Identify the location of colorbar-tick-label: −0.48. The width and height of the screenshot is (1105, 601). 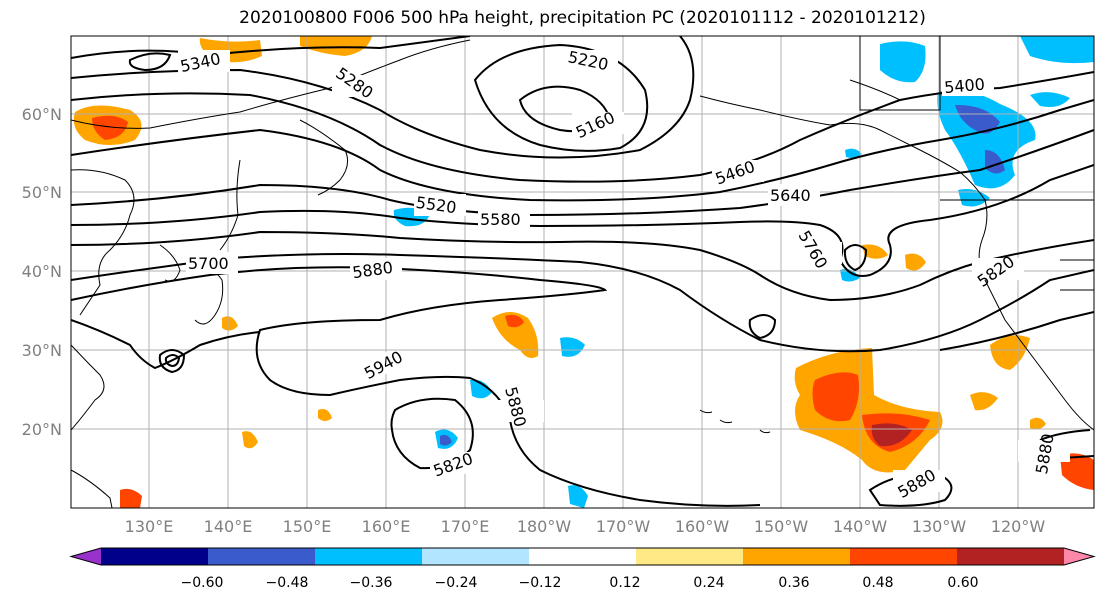
(287, 583).